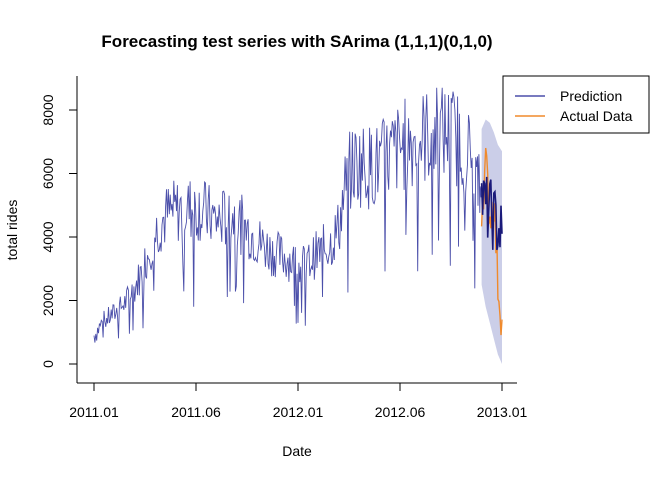 This screenshot has height=480, width=672. What do you see at coordinates (48, 109) in the screenshot?
I see `y-tick-label: 8000` at bounding box center [48, 109].